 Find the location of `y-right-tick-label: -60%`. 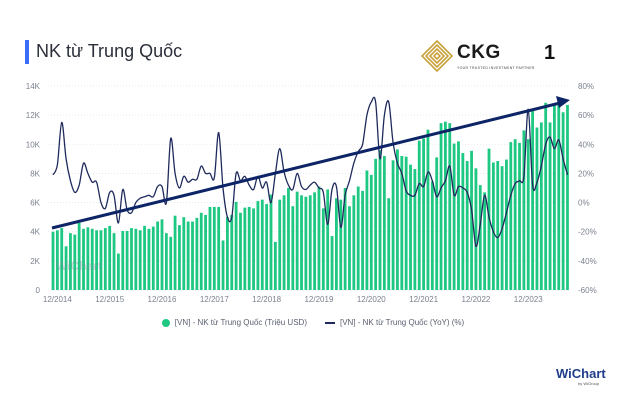

y-right-tick-label: -60% is located at coordinates (587, 290).